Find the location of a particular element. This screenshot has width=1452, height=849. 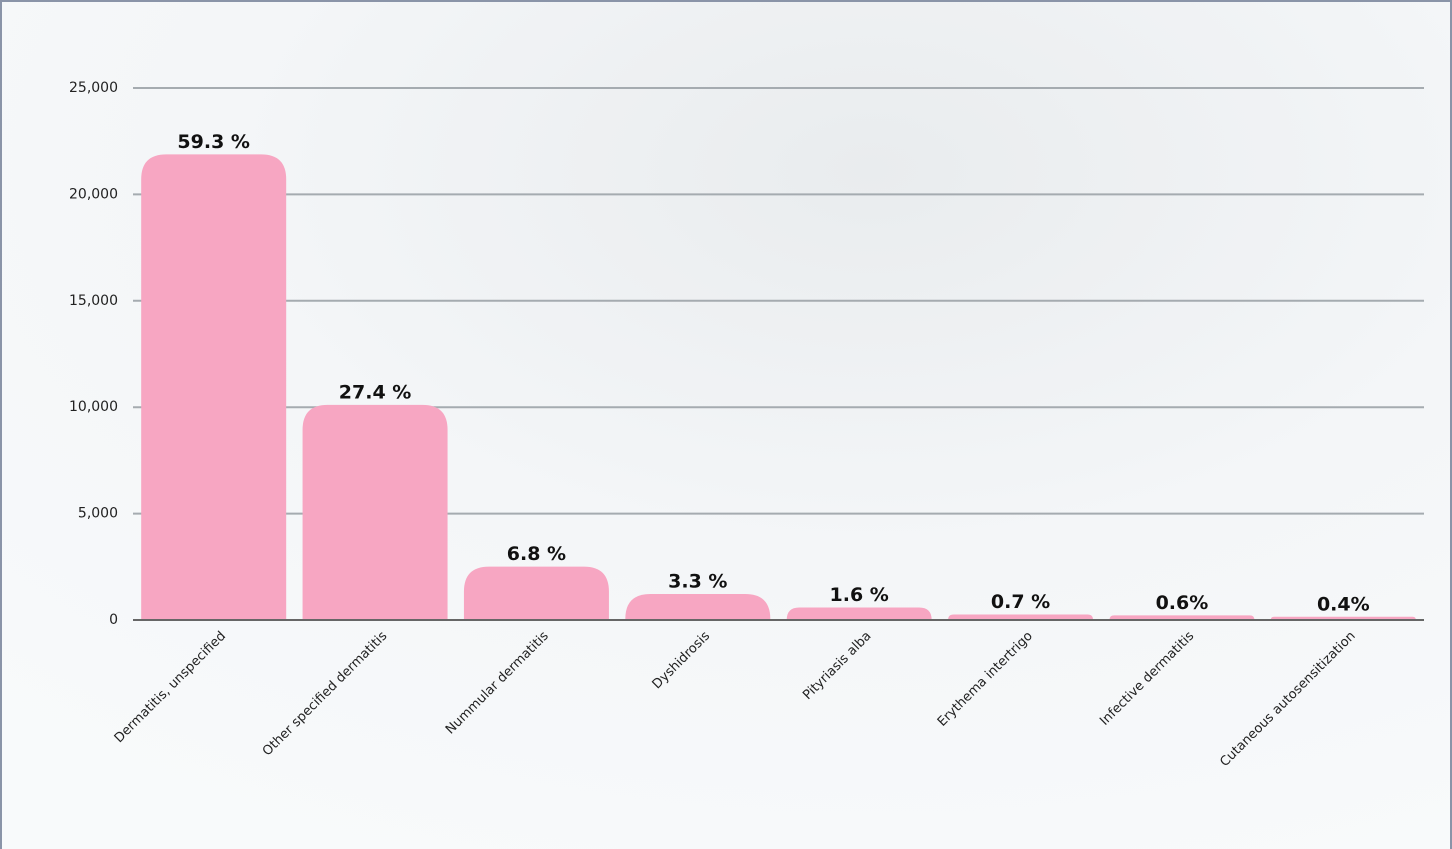

data-label: 59.3 % is located at coordinates (213, 142).